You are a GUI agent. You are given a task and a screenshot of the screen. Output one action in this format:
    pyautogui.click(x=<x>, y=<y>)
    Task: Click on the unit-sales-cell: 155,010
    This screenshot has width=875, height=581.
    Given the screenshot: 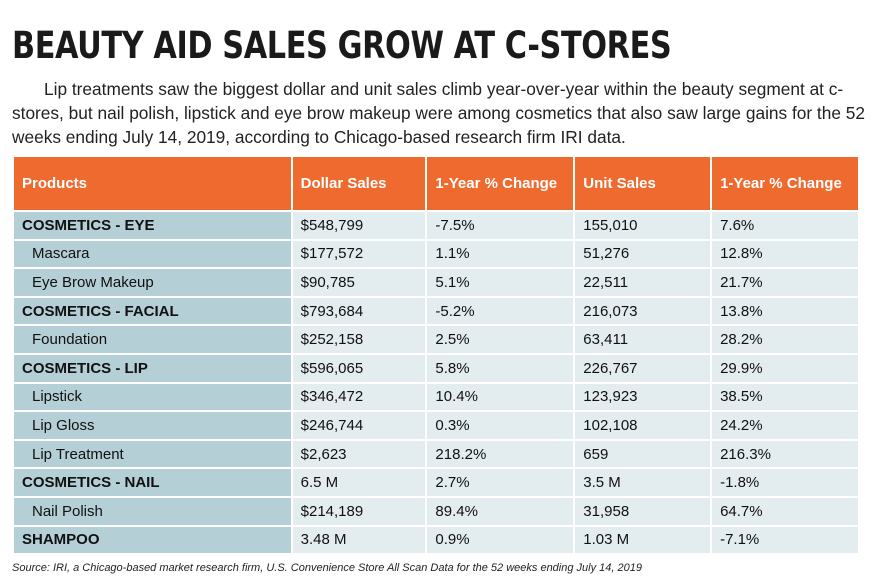 What is the action you would take?
    pyautogui.click(x=643, y=225)
    